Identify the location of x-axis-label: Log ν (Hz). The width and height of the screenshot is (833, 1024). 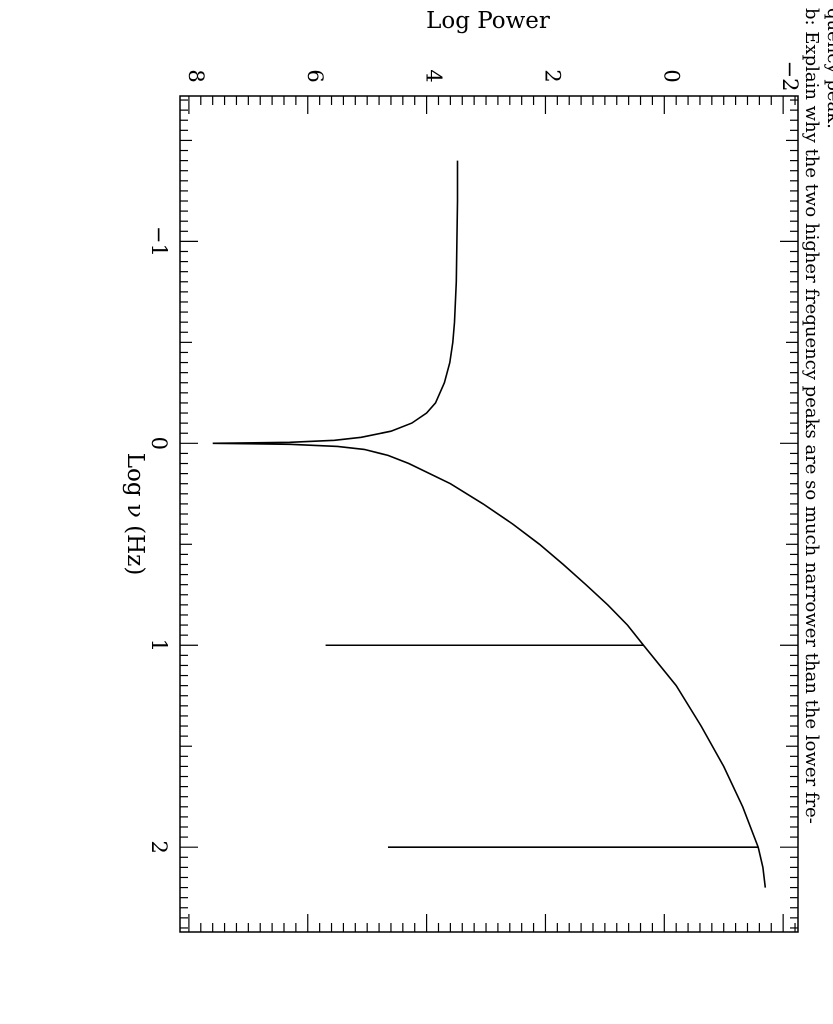
(135, 514).